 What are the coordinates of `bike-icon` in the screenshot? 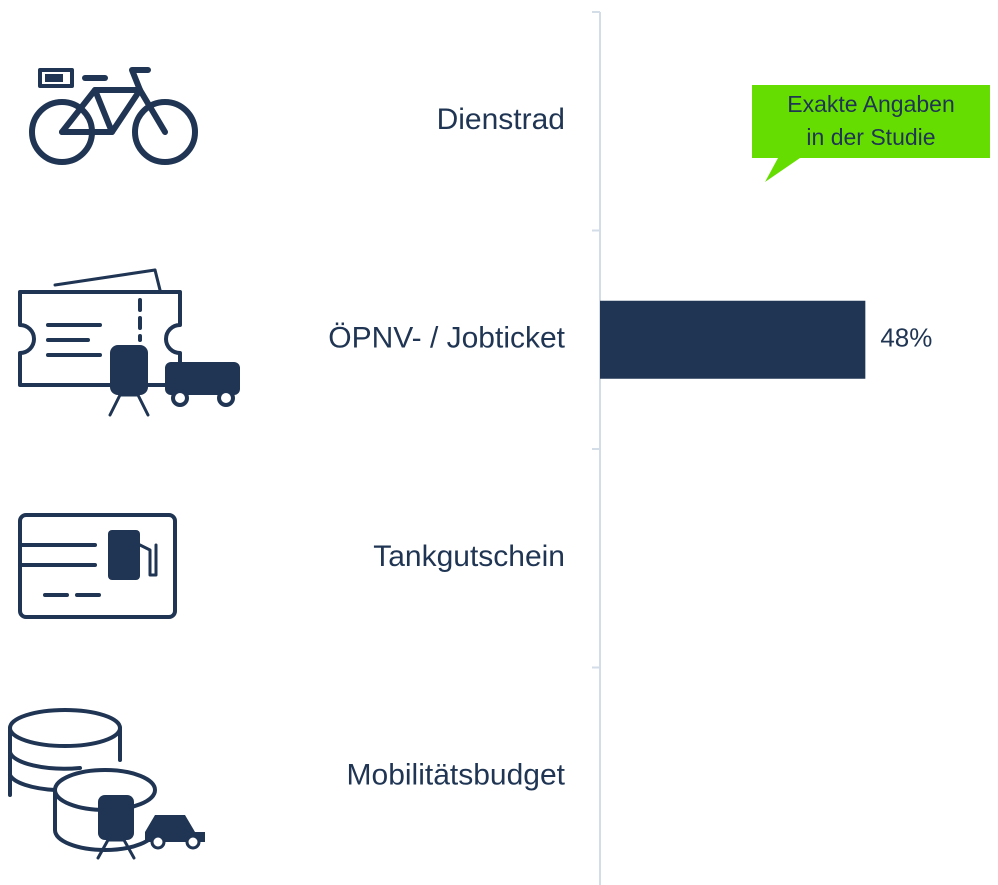 It's located at (113, 116).